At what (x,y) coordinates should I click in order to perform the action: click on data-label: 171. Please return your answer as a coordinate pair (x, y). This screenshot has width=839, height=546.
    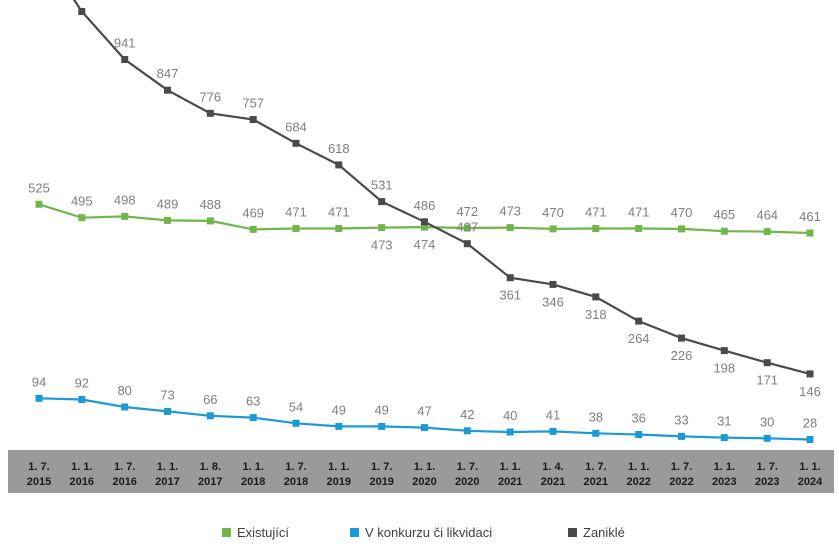
    Looking at the image, I should click on (767, 380).